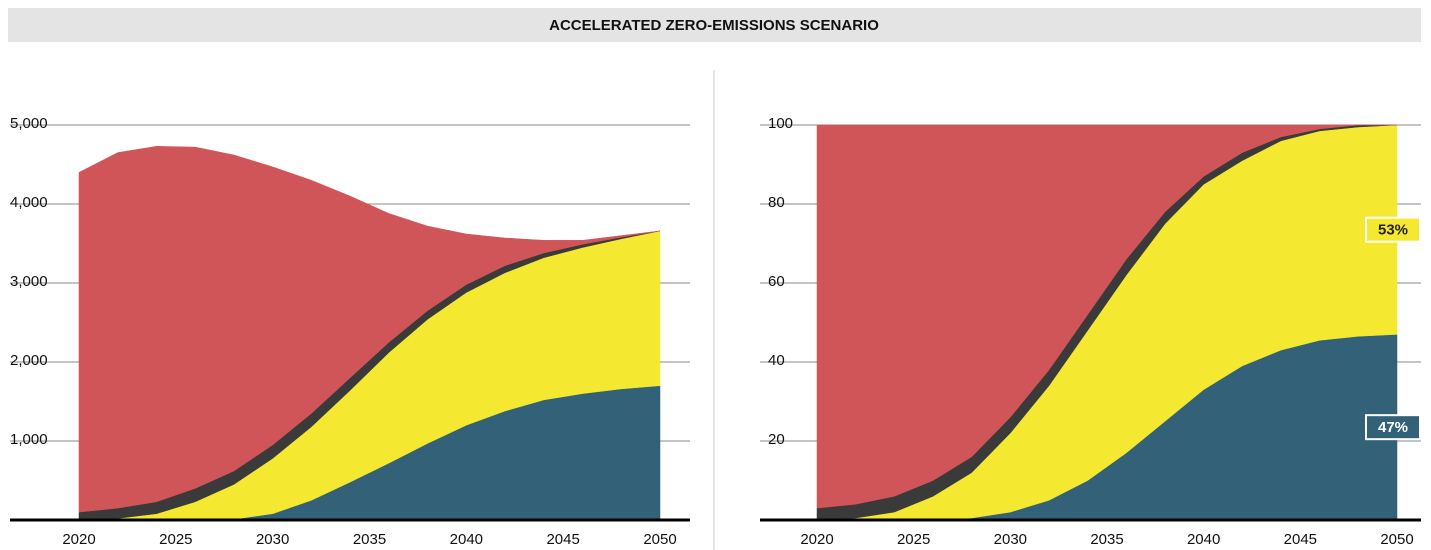 The width and height of the screenshot is (1431, 550). I want to click on y-tick-label: 80, so click(776, 202).